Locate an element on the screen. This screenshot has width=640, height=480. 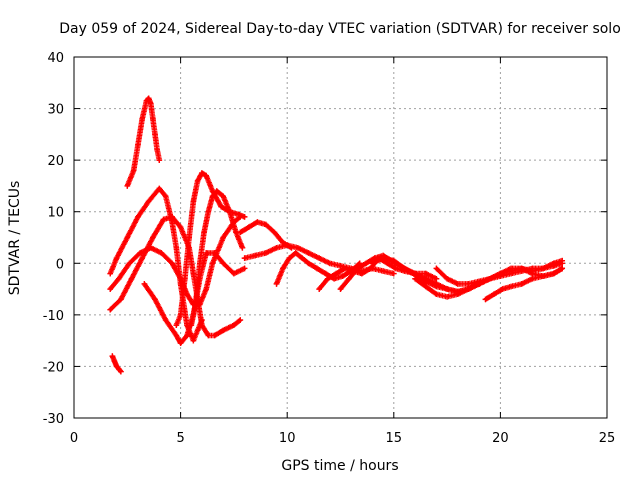
x-tick-label: 10 is located at coordinates (287, 438).